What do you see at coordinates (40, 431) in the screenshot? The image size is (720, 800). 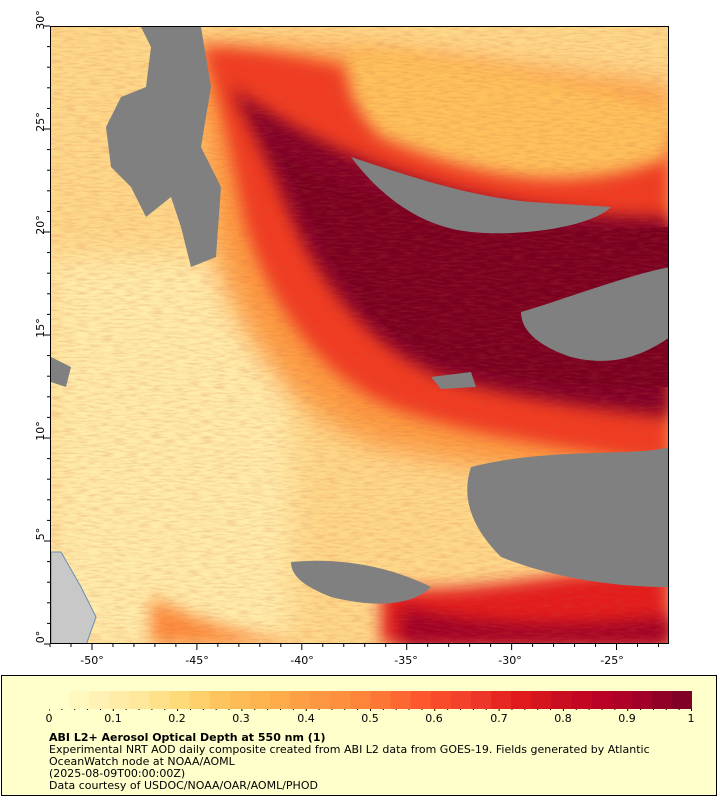 I see `lat-tick-label: 10°` at bounding box center [40, 431].